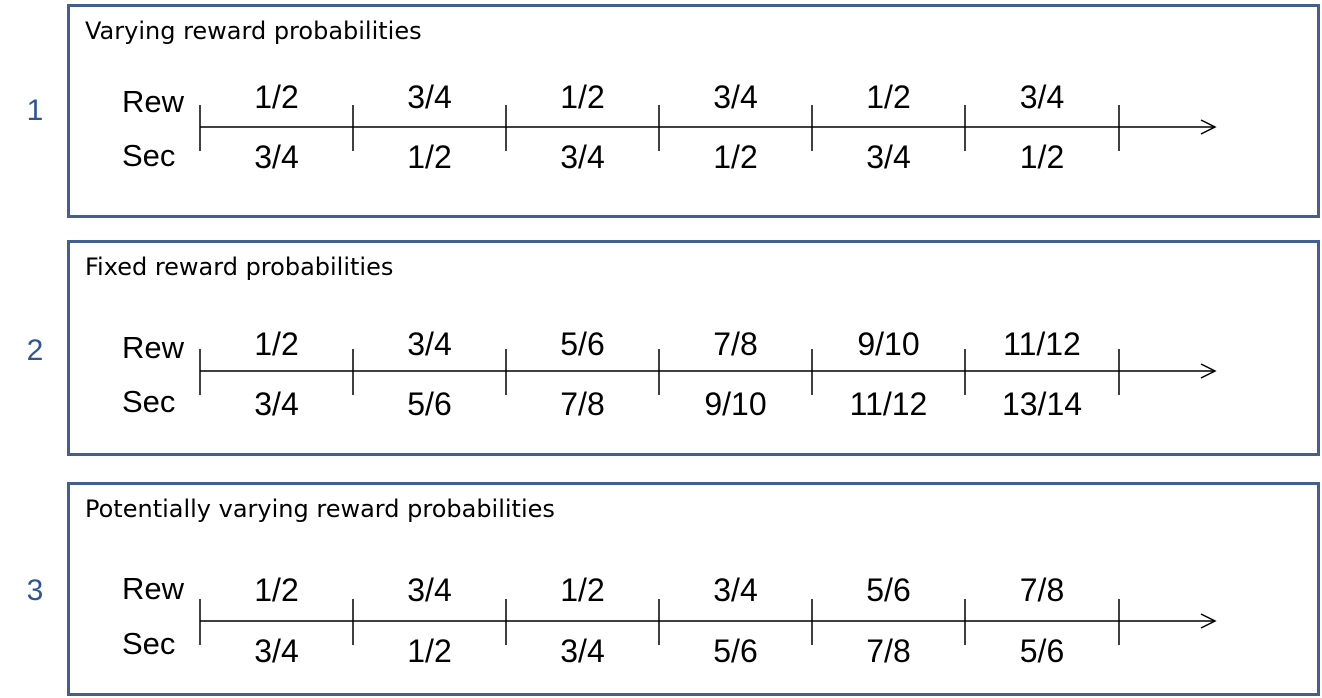 This screenshot has height=698, width=1322. What do you see at coordinates (1042, 404) in the screenshot?
I see `panel-2-sec-value: 13/14` at bounding box center [1042, 404].